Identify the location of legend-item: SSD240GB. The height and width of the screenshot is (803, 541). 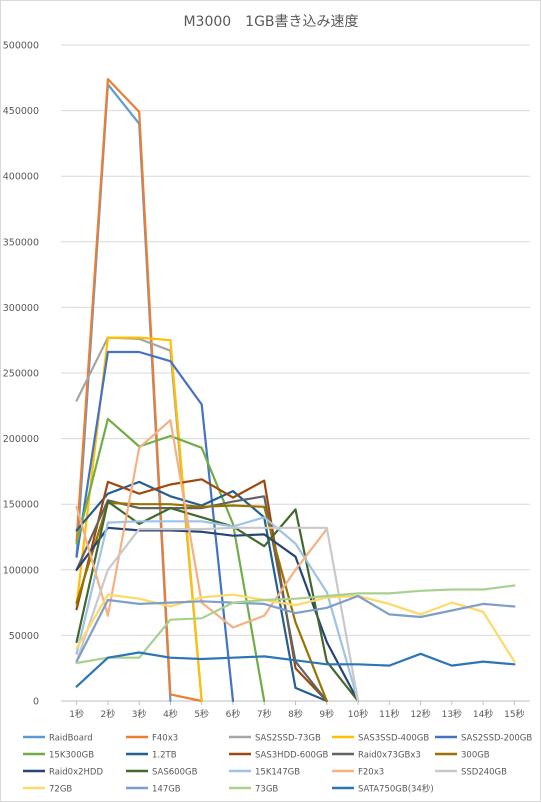
(471, 773).